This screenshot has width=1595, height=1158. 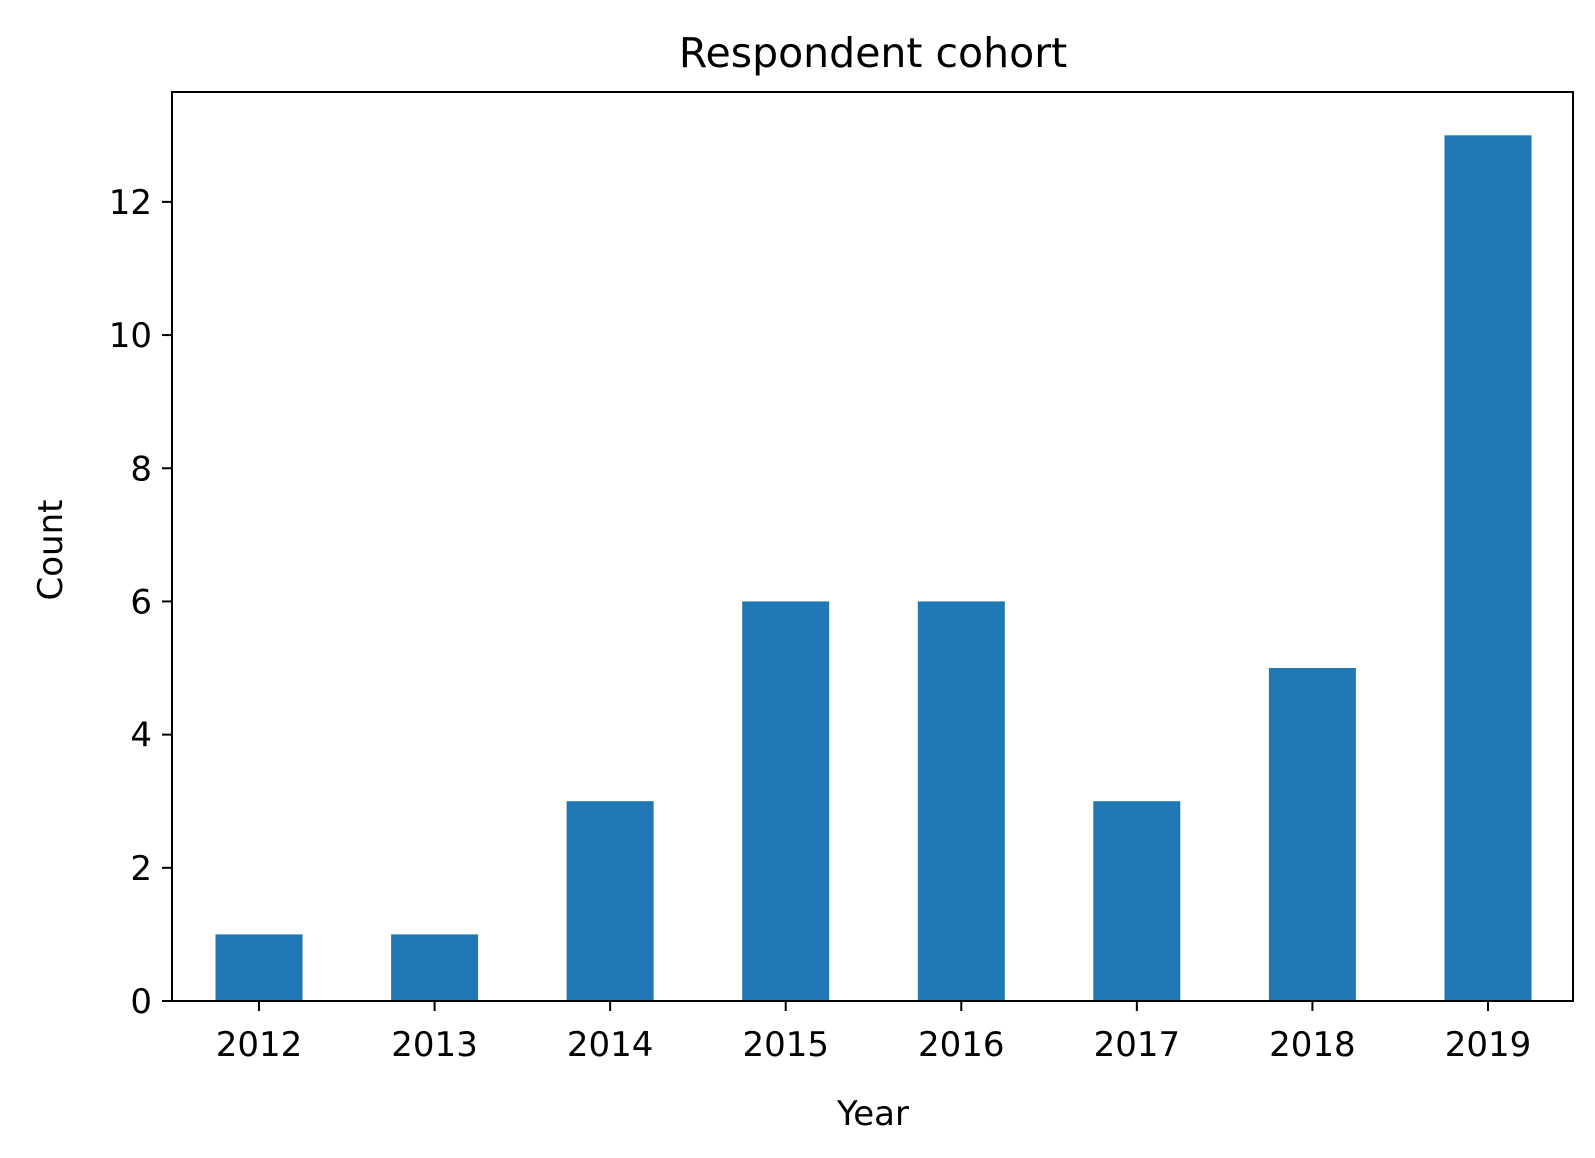 What do you see at coordinates (435, 967) in the screenshot?
I see `bar-2013` at bounding box center [435, 967].